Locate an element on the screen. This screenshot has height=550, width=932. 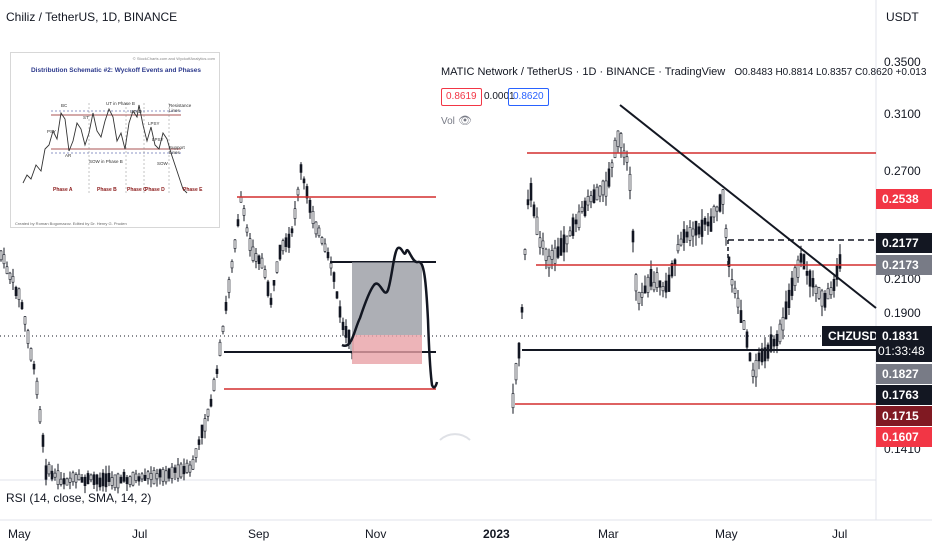
ask-price: 0.8620 is located at coordinates (528, 97).